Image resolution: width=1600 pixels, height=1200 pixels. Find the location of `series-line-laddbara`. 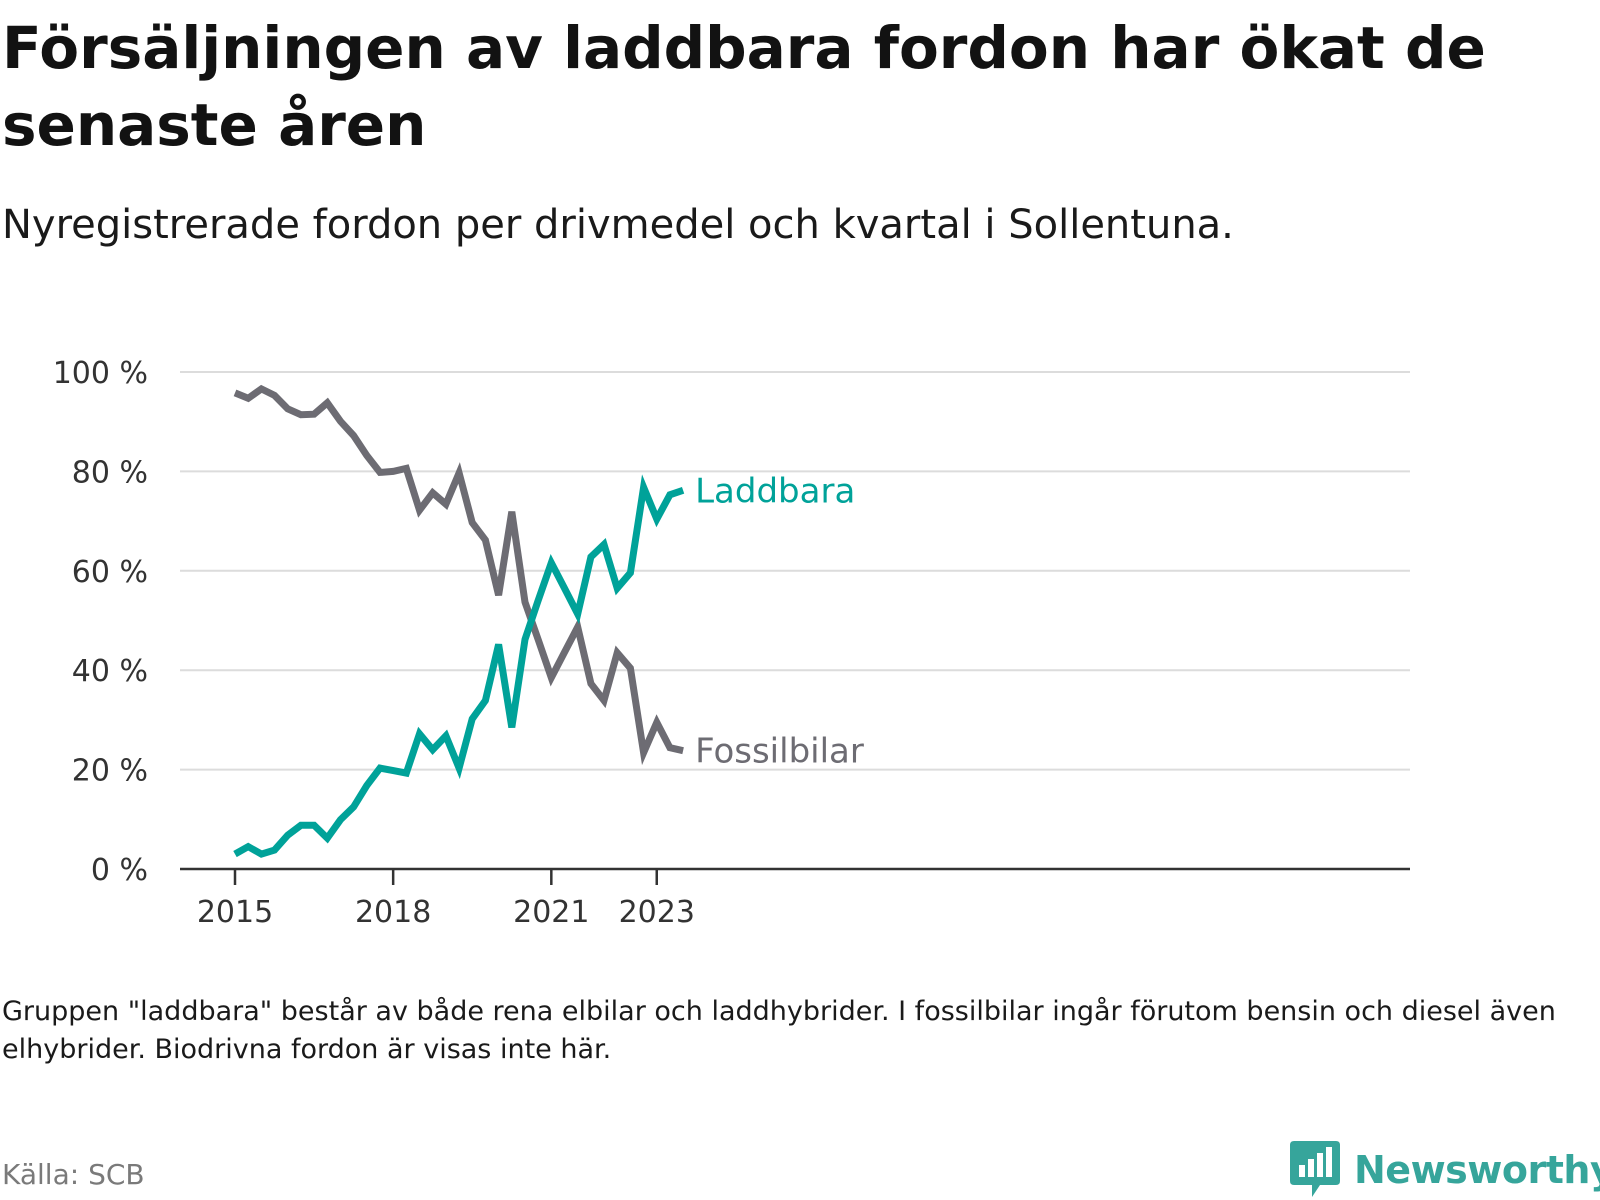

series-line-laddbara is located at coordinates (459, 666).